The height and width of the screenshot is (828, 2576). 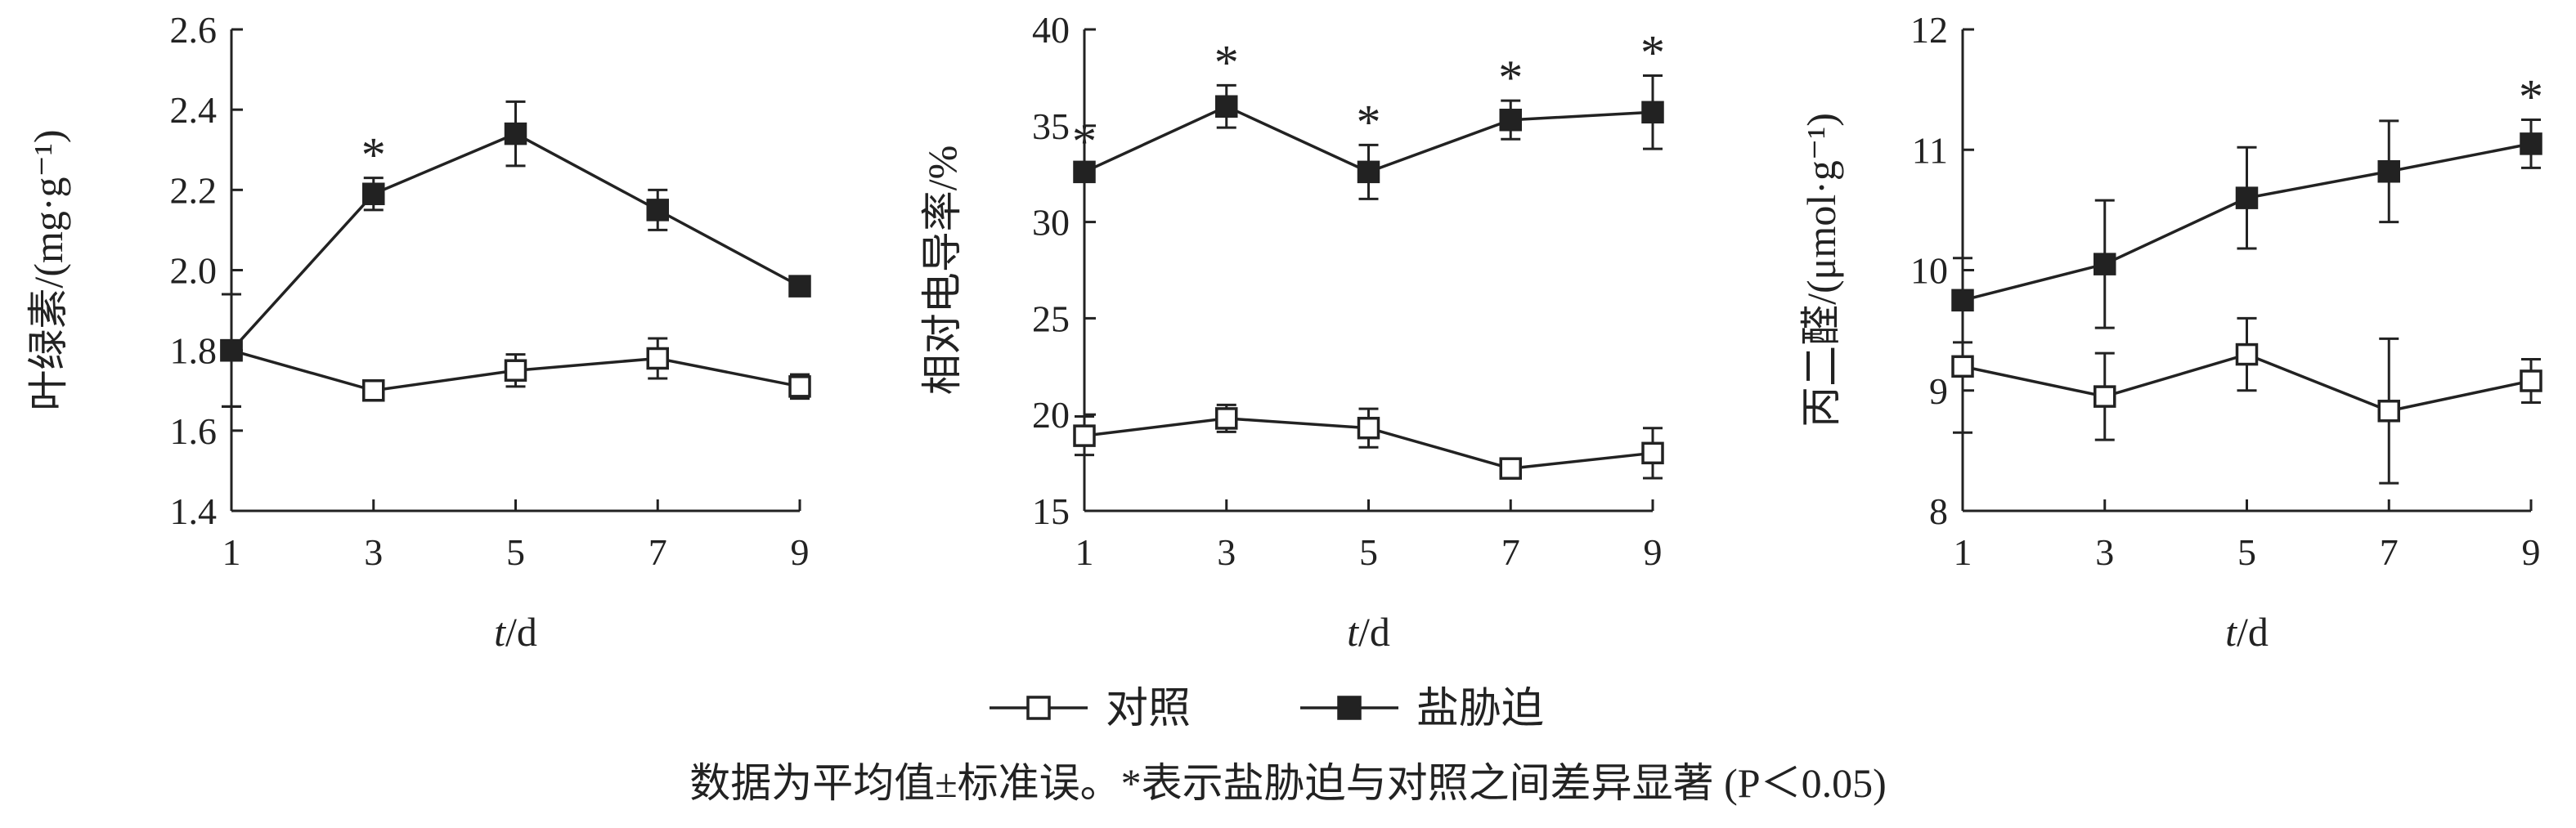 I want to click on legend: 对照 盐胁迫, so click(x=1267, y=709).